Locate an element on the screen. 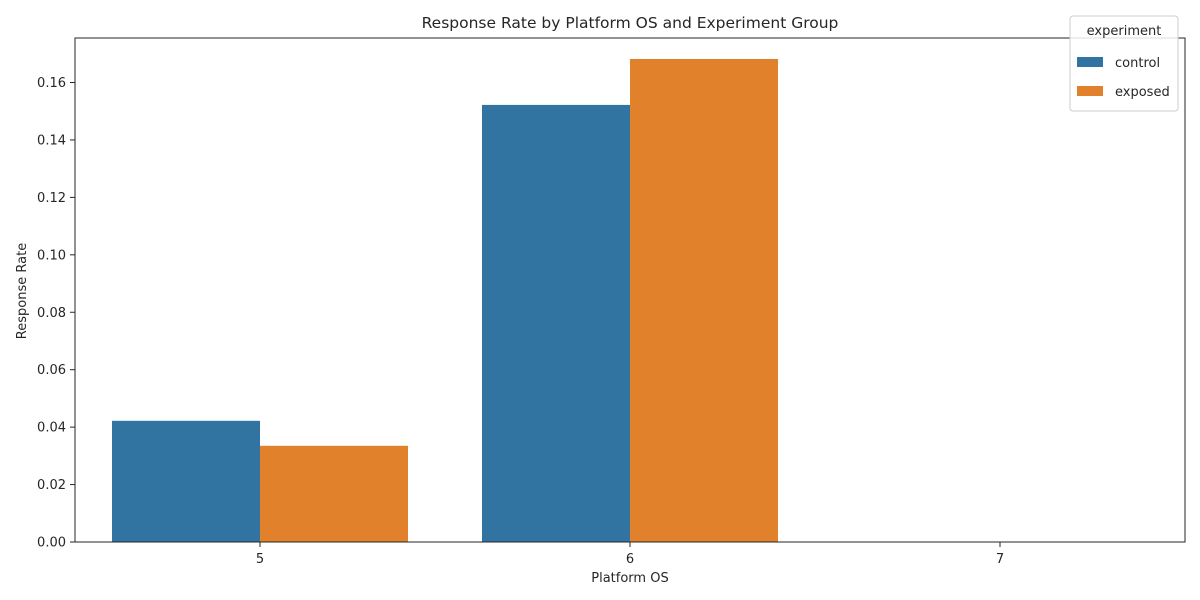 This screenshot has width=1200, height=600. x-axis: 5 6 7 is located at coordinates (630, 554).